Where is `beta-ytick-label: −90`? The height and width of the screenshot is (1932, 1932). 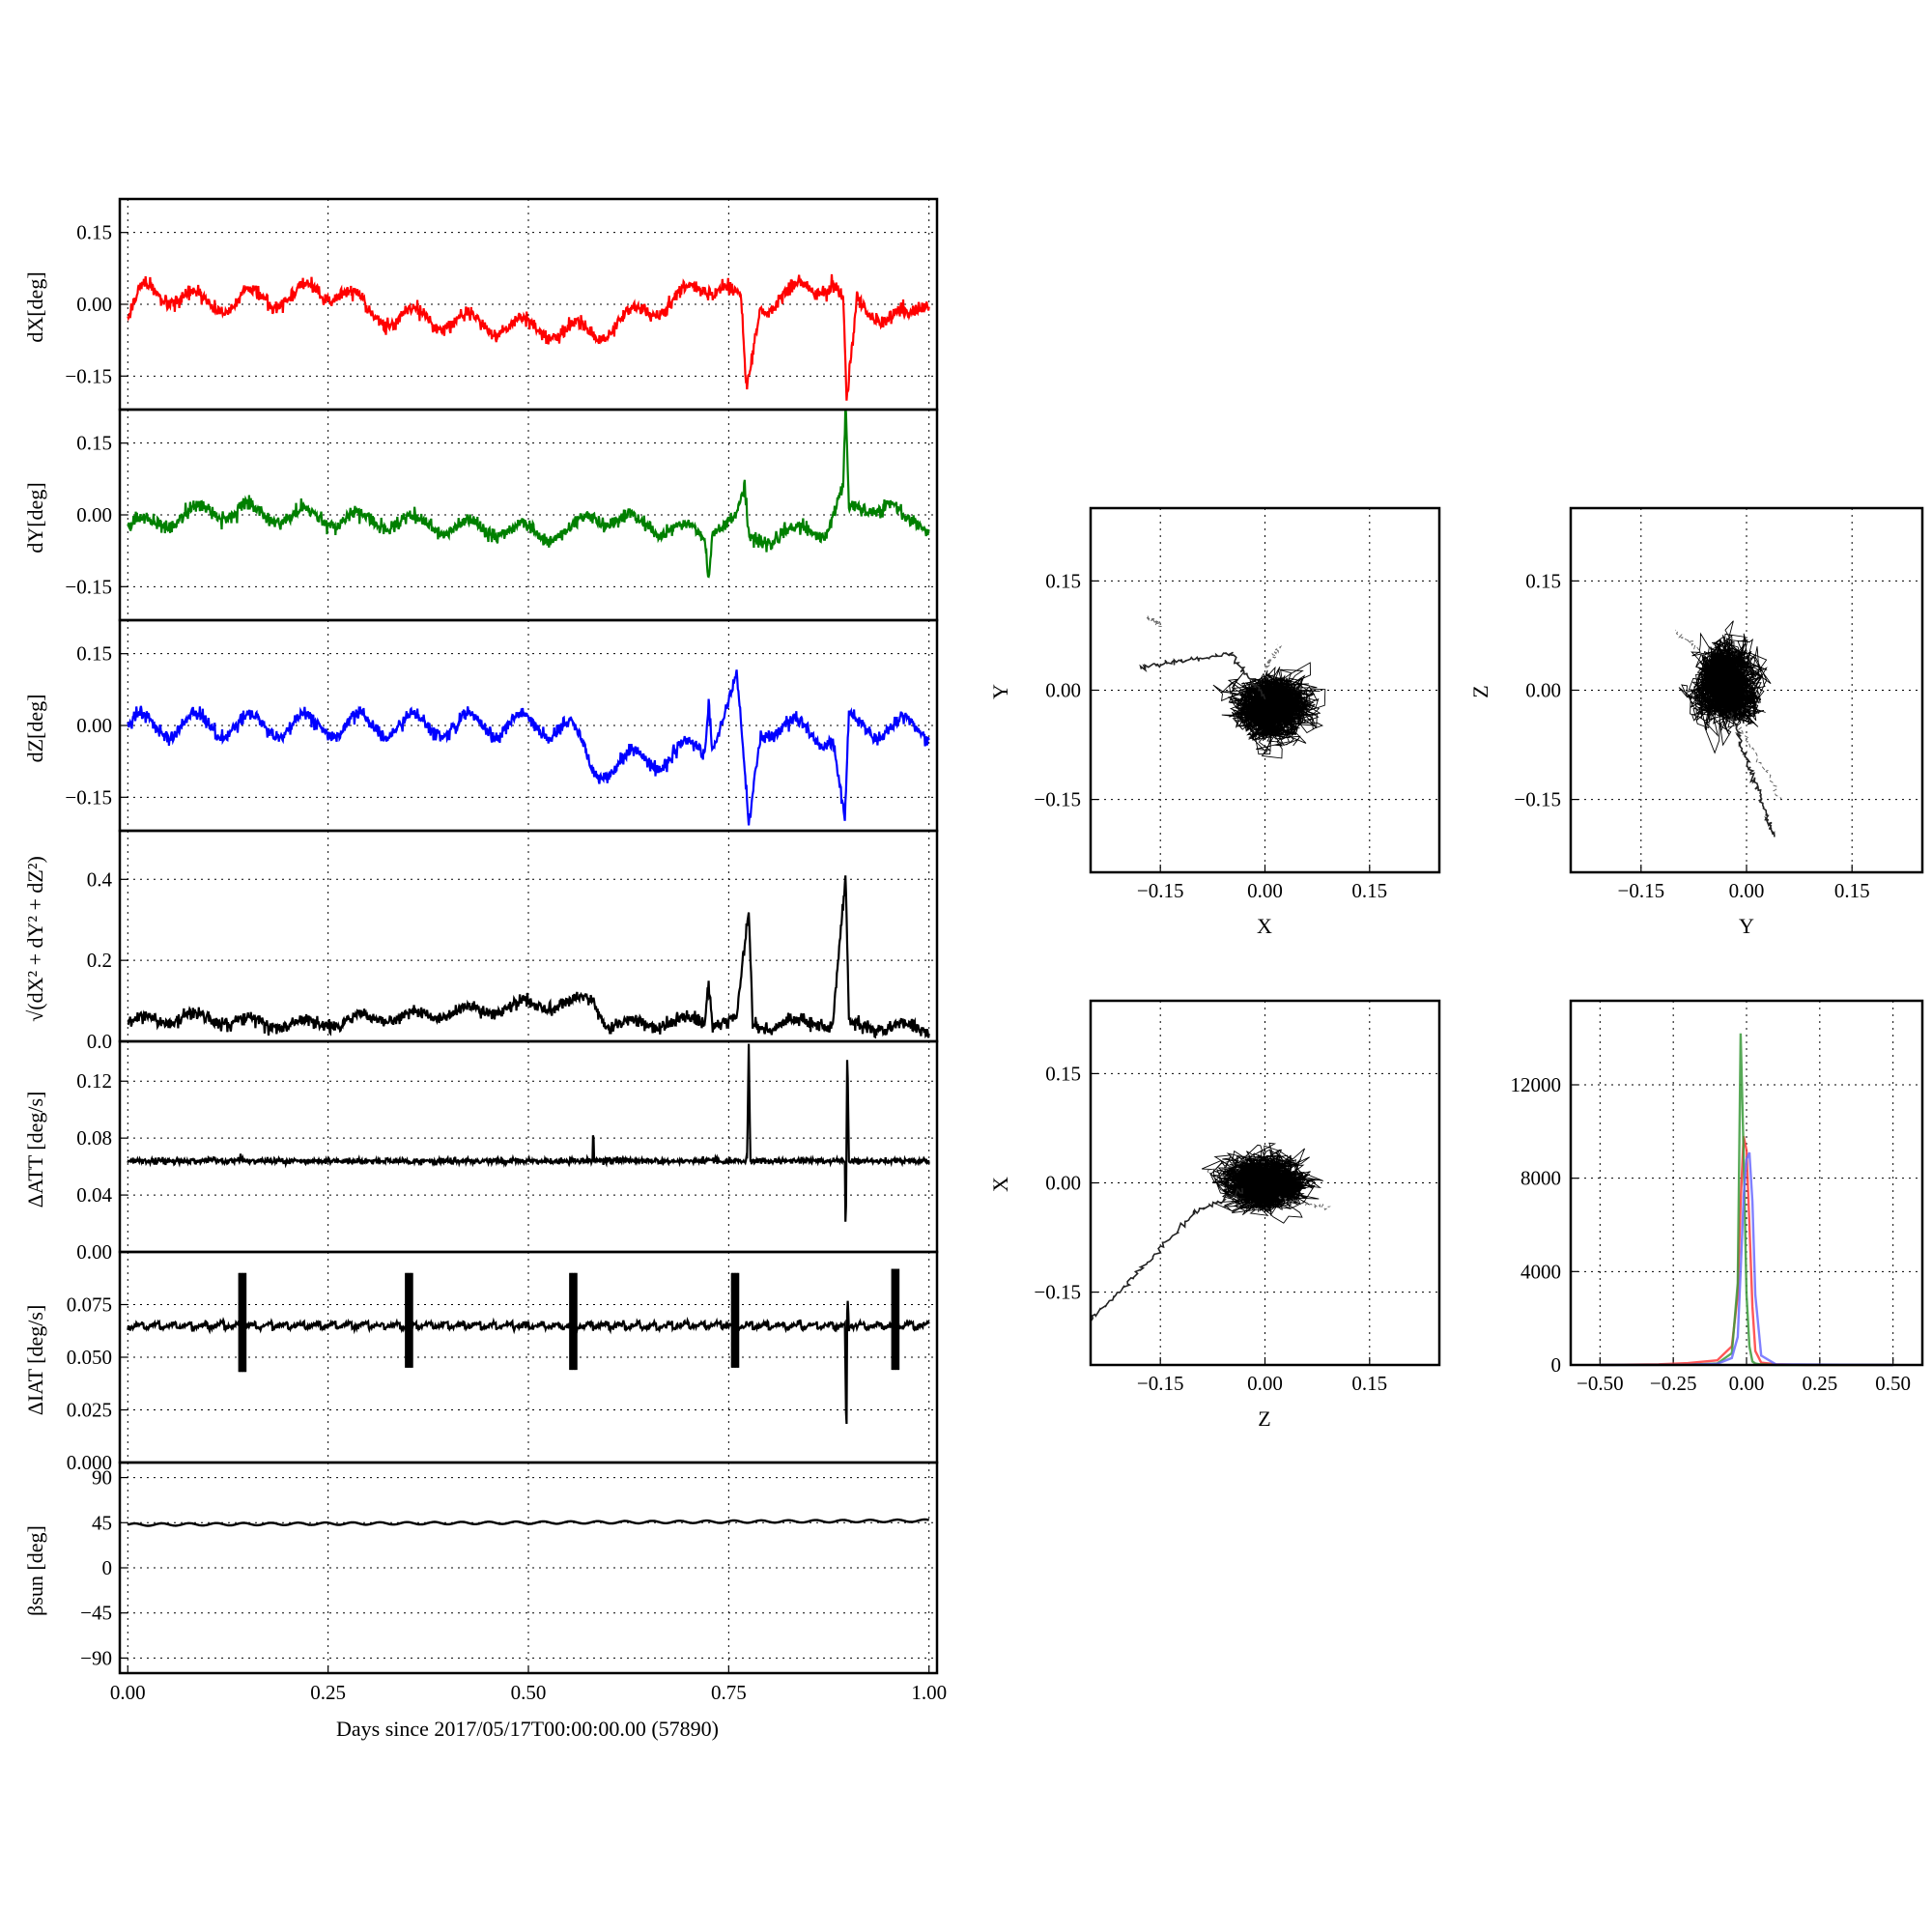 beta-ytick-label: −90 is located at coordinates (96, 1657).